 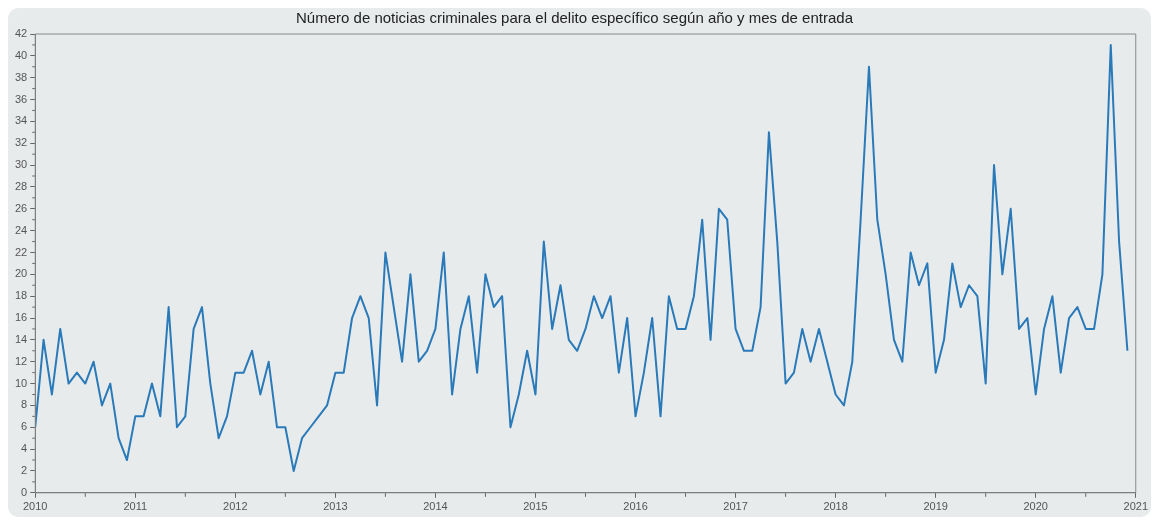 What do you see at coordinates (24, 426) in the screenshot?
I see `y-tick-label: 6` at bounding box center [24, 426].